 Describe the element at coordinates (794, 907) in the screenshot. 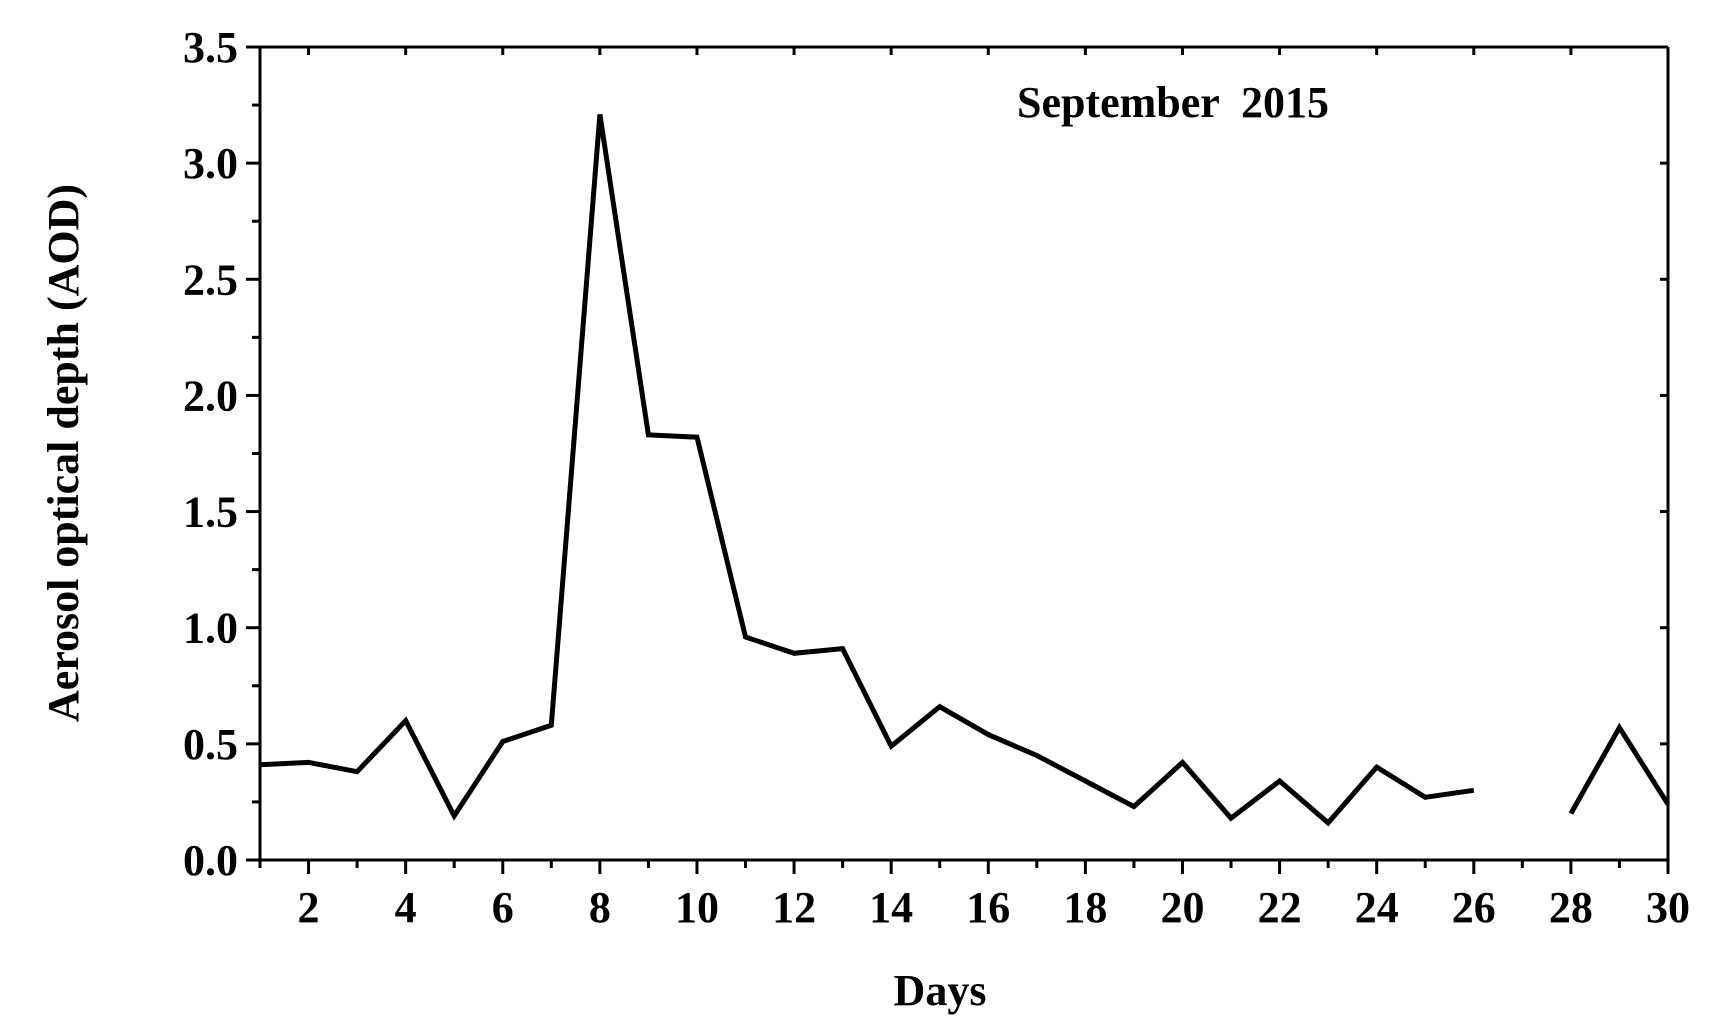

I see `x-tick-label: 12` at that location.